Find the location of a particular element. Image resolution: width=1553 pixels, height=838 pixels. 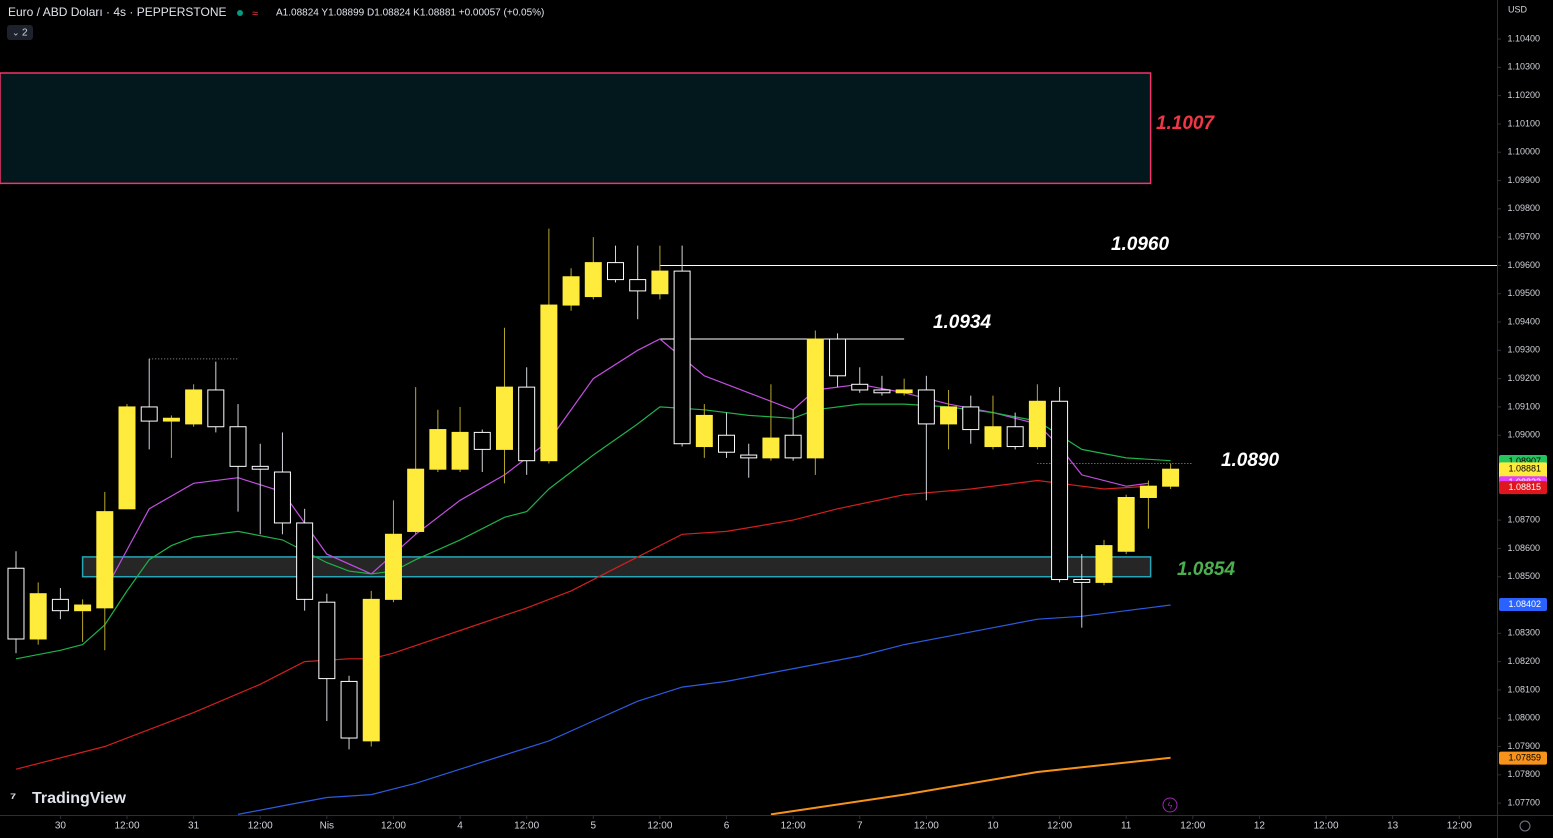

x-tick-label: 31 is located at coordinates (194, 826).